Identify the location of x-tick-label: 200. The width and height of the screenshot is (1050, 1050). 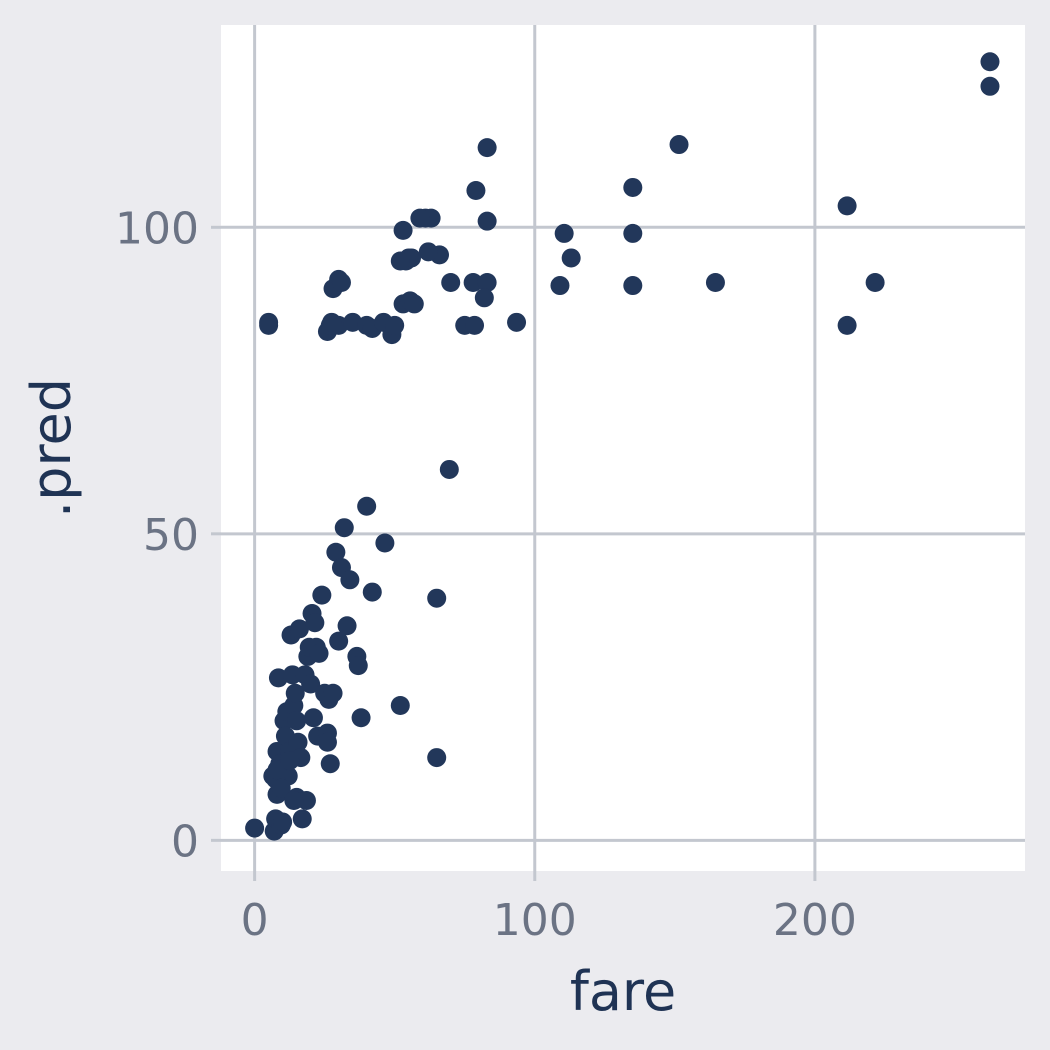
(815, 920).